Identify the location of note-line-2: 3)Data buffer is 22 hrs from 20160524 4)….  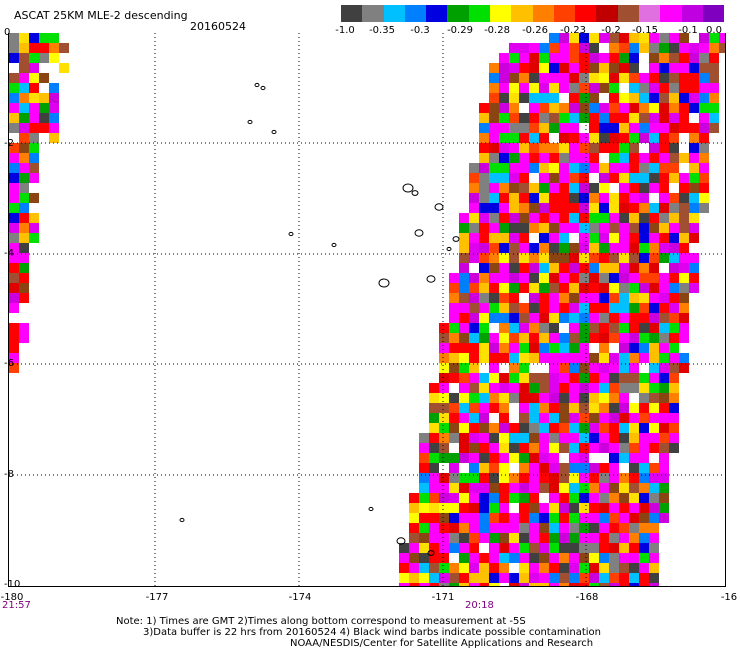
(372, 632).